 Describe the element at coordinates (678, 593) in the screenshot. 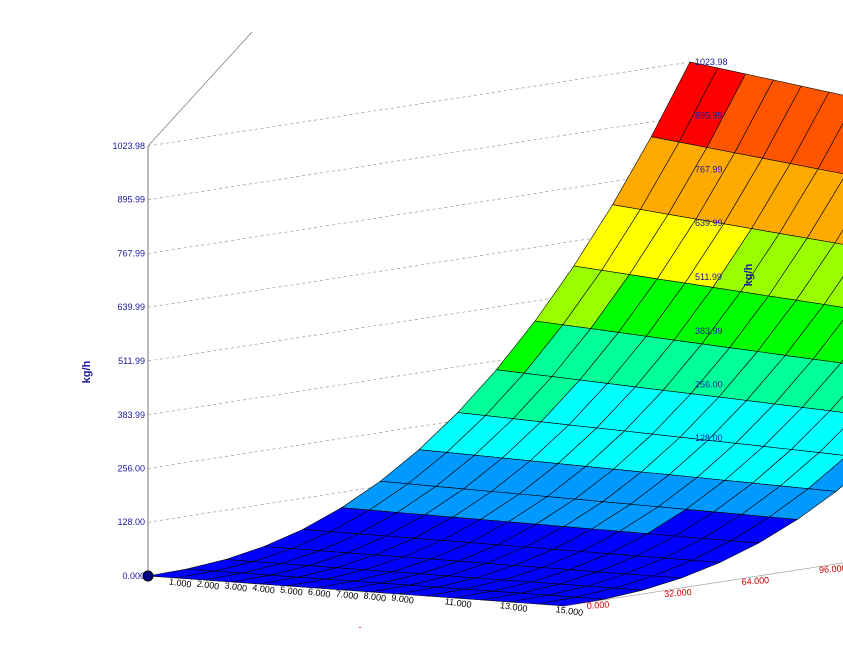

I see `y-tick-label: 32.000` at that location.